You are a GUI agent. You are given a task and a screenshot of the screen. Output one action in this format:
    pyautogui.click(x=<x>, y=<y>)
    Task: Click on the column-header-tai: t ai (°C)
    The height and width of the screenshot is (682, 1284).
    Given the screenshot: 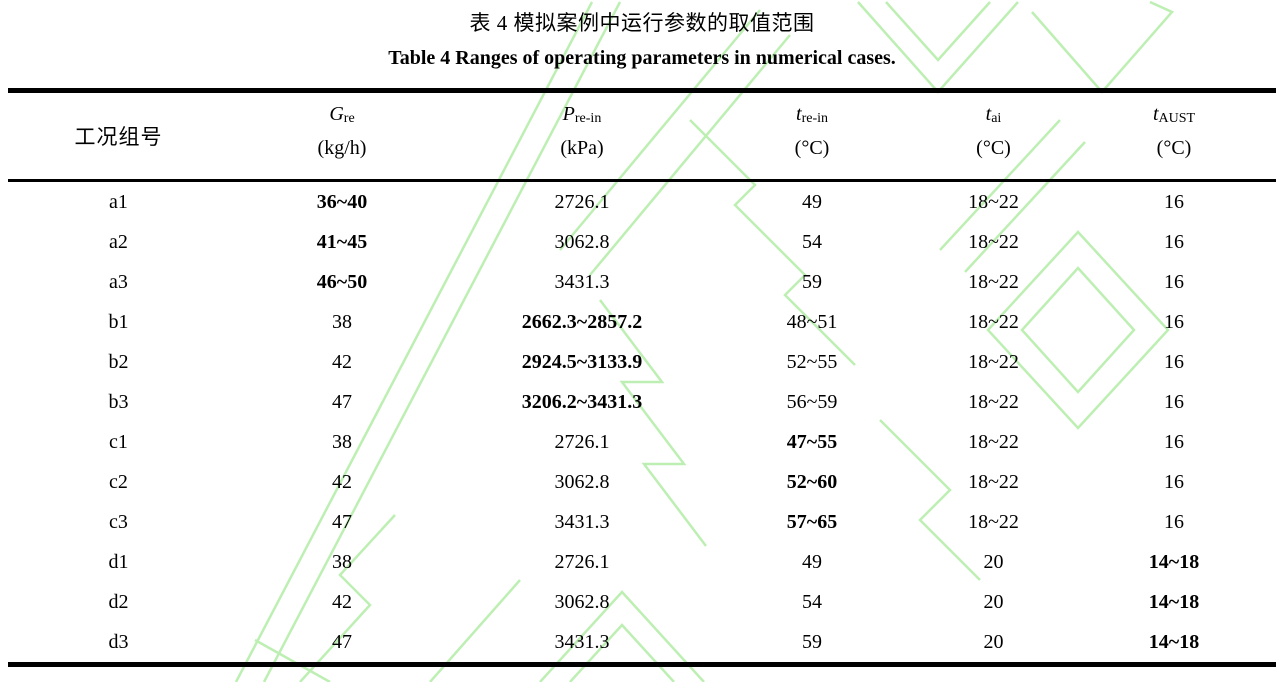 What is the action you would take?
    pyautogui.click(x=993, y=136)
    